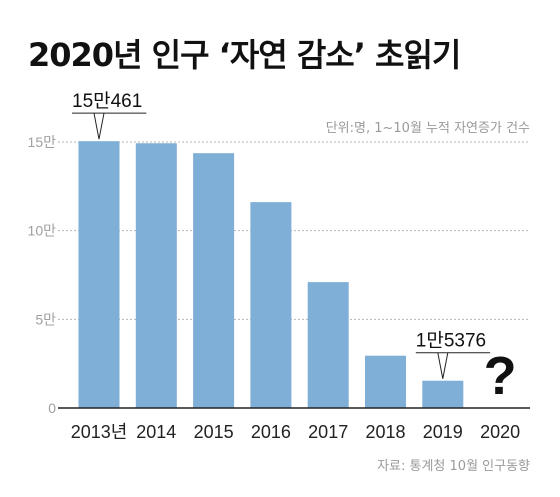  I want to click on x-tick-label: 2014, so click(156, 432).